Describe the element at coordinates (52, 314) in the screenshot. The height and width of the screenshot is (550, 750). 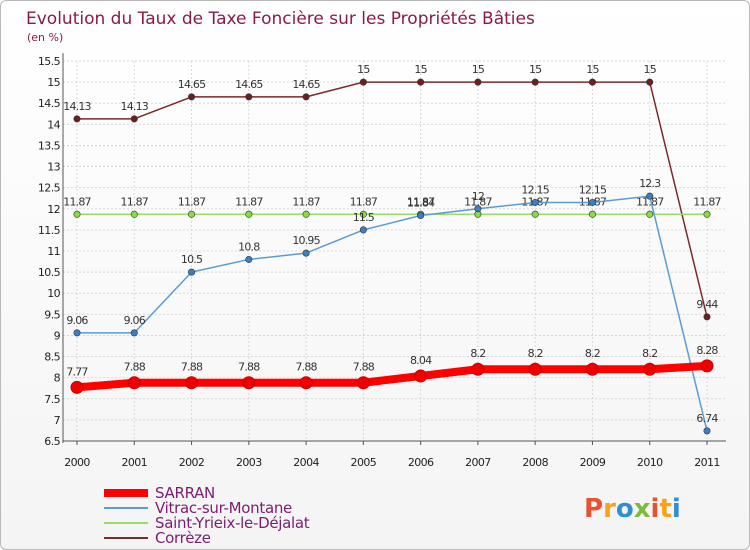
I see `y-tick-label: 9.5` at that location.